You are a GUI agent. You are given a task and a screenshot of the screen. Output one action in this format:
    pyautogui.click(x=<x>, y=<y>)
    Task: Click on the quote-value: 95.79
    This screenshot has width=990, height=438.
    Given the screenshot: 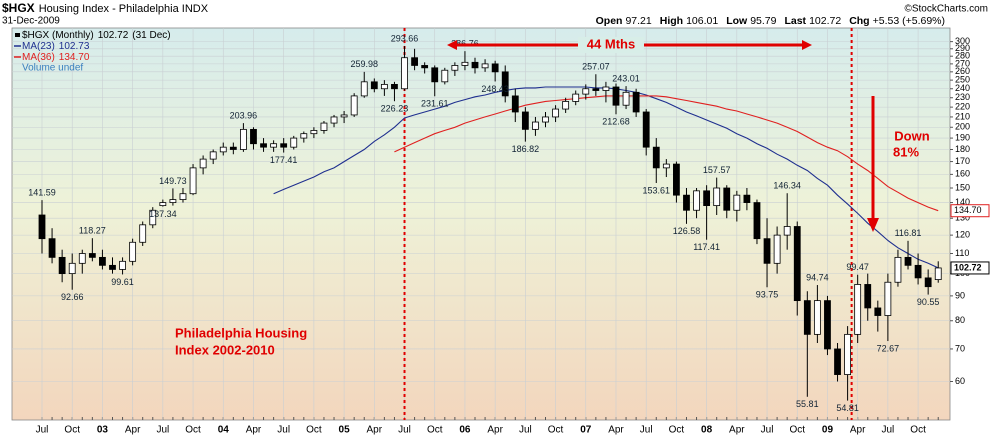 What is the action you would take?
    pyautogui.click(x=763, y=21)
    